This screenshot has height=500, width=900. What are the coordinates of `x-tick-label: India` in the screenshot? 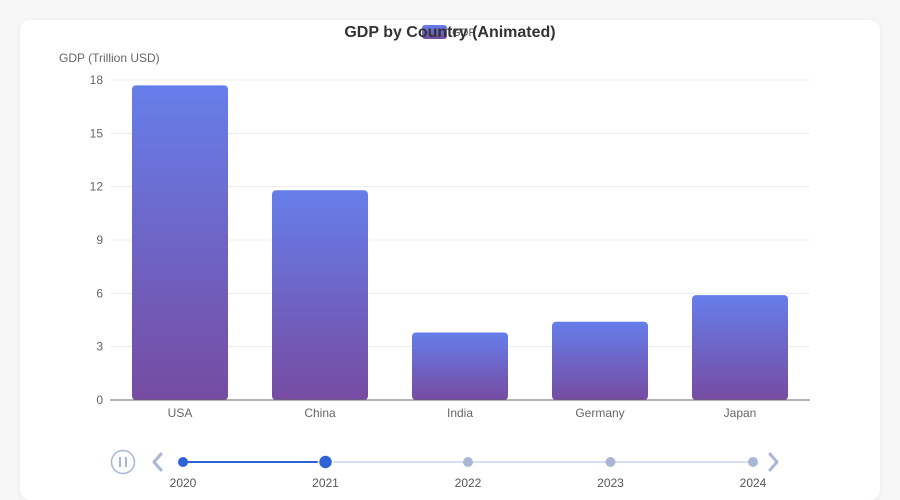 It's located at (460, 413).